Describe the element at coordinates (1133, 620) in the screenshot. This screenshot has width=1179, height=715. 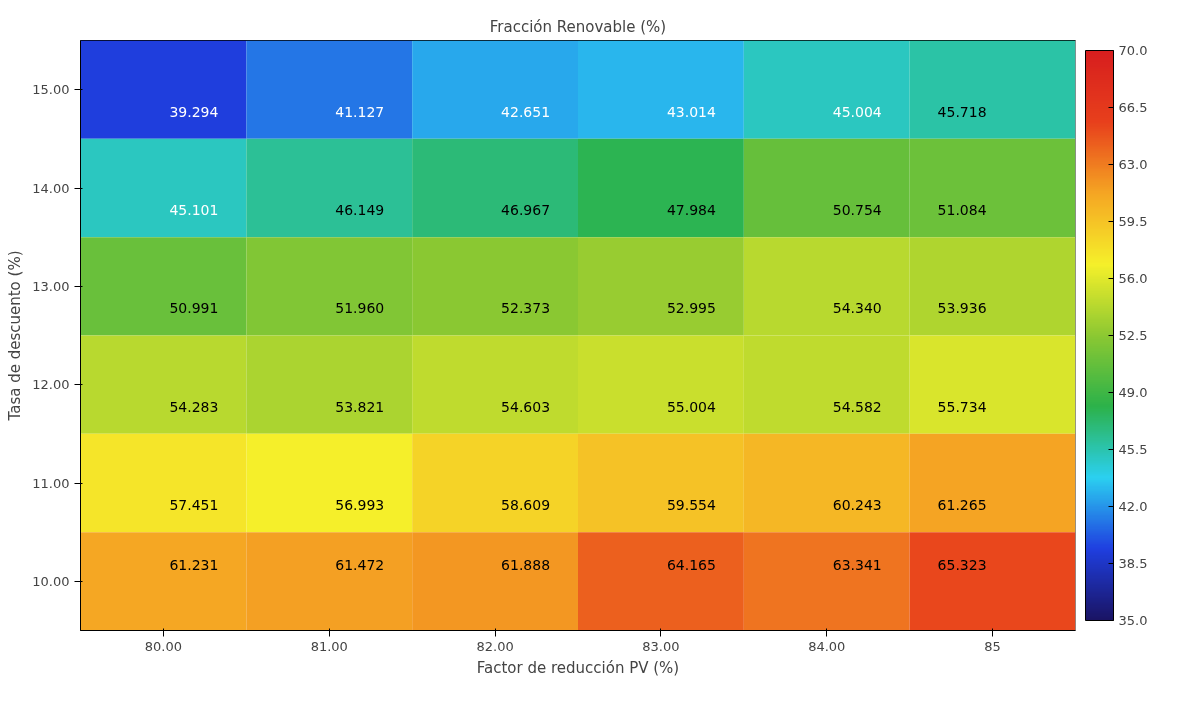
I see `color-bar-label: 35.0` at that location.